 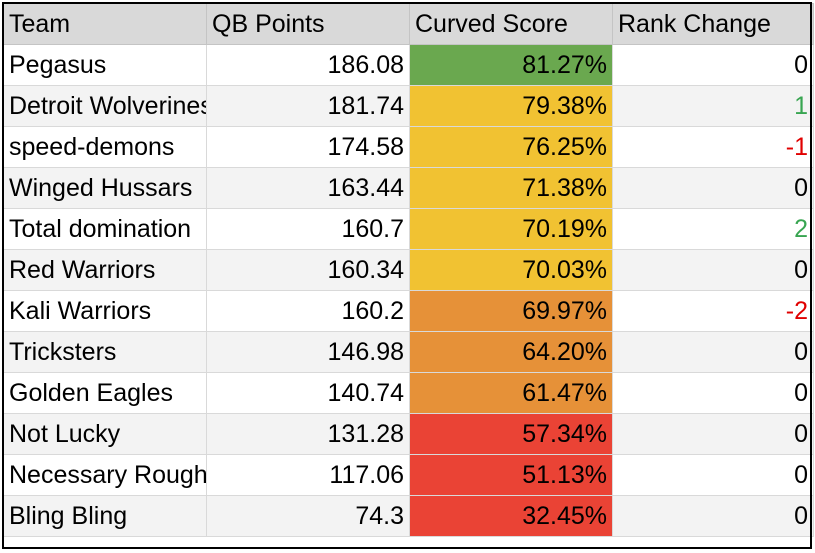 What do you see at coordinates (511, 270) in the screenshot?
I see `cell-curved-score: 70.03%` at bounding box center [511, 270].